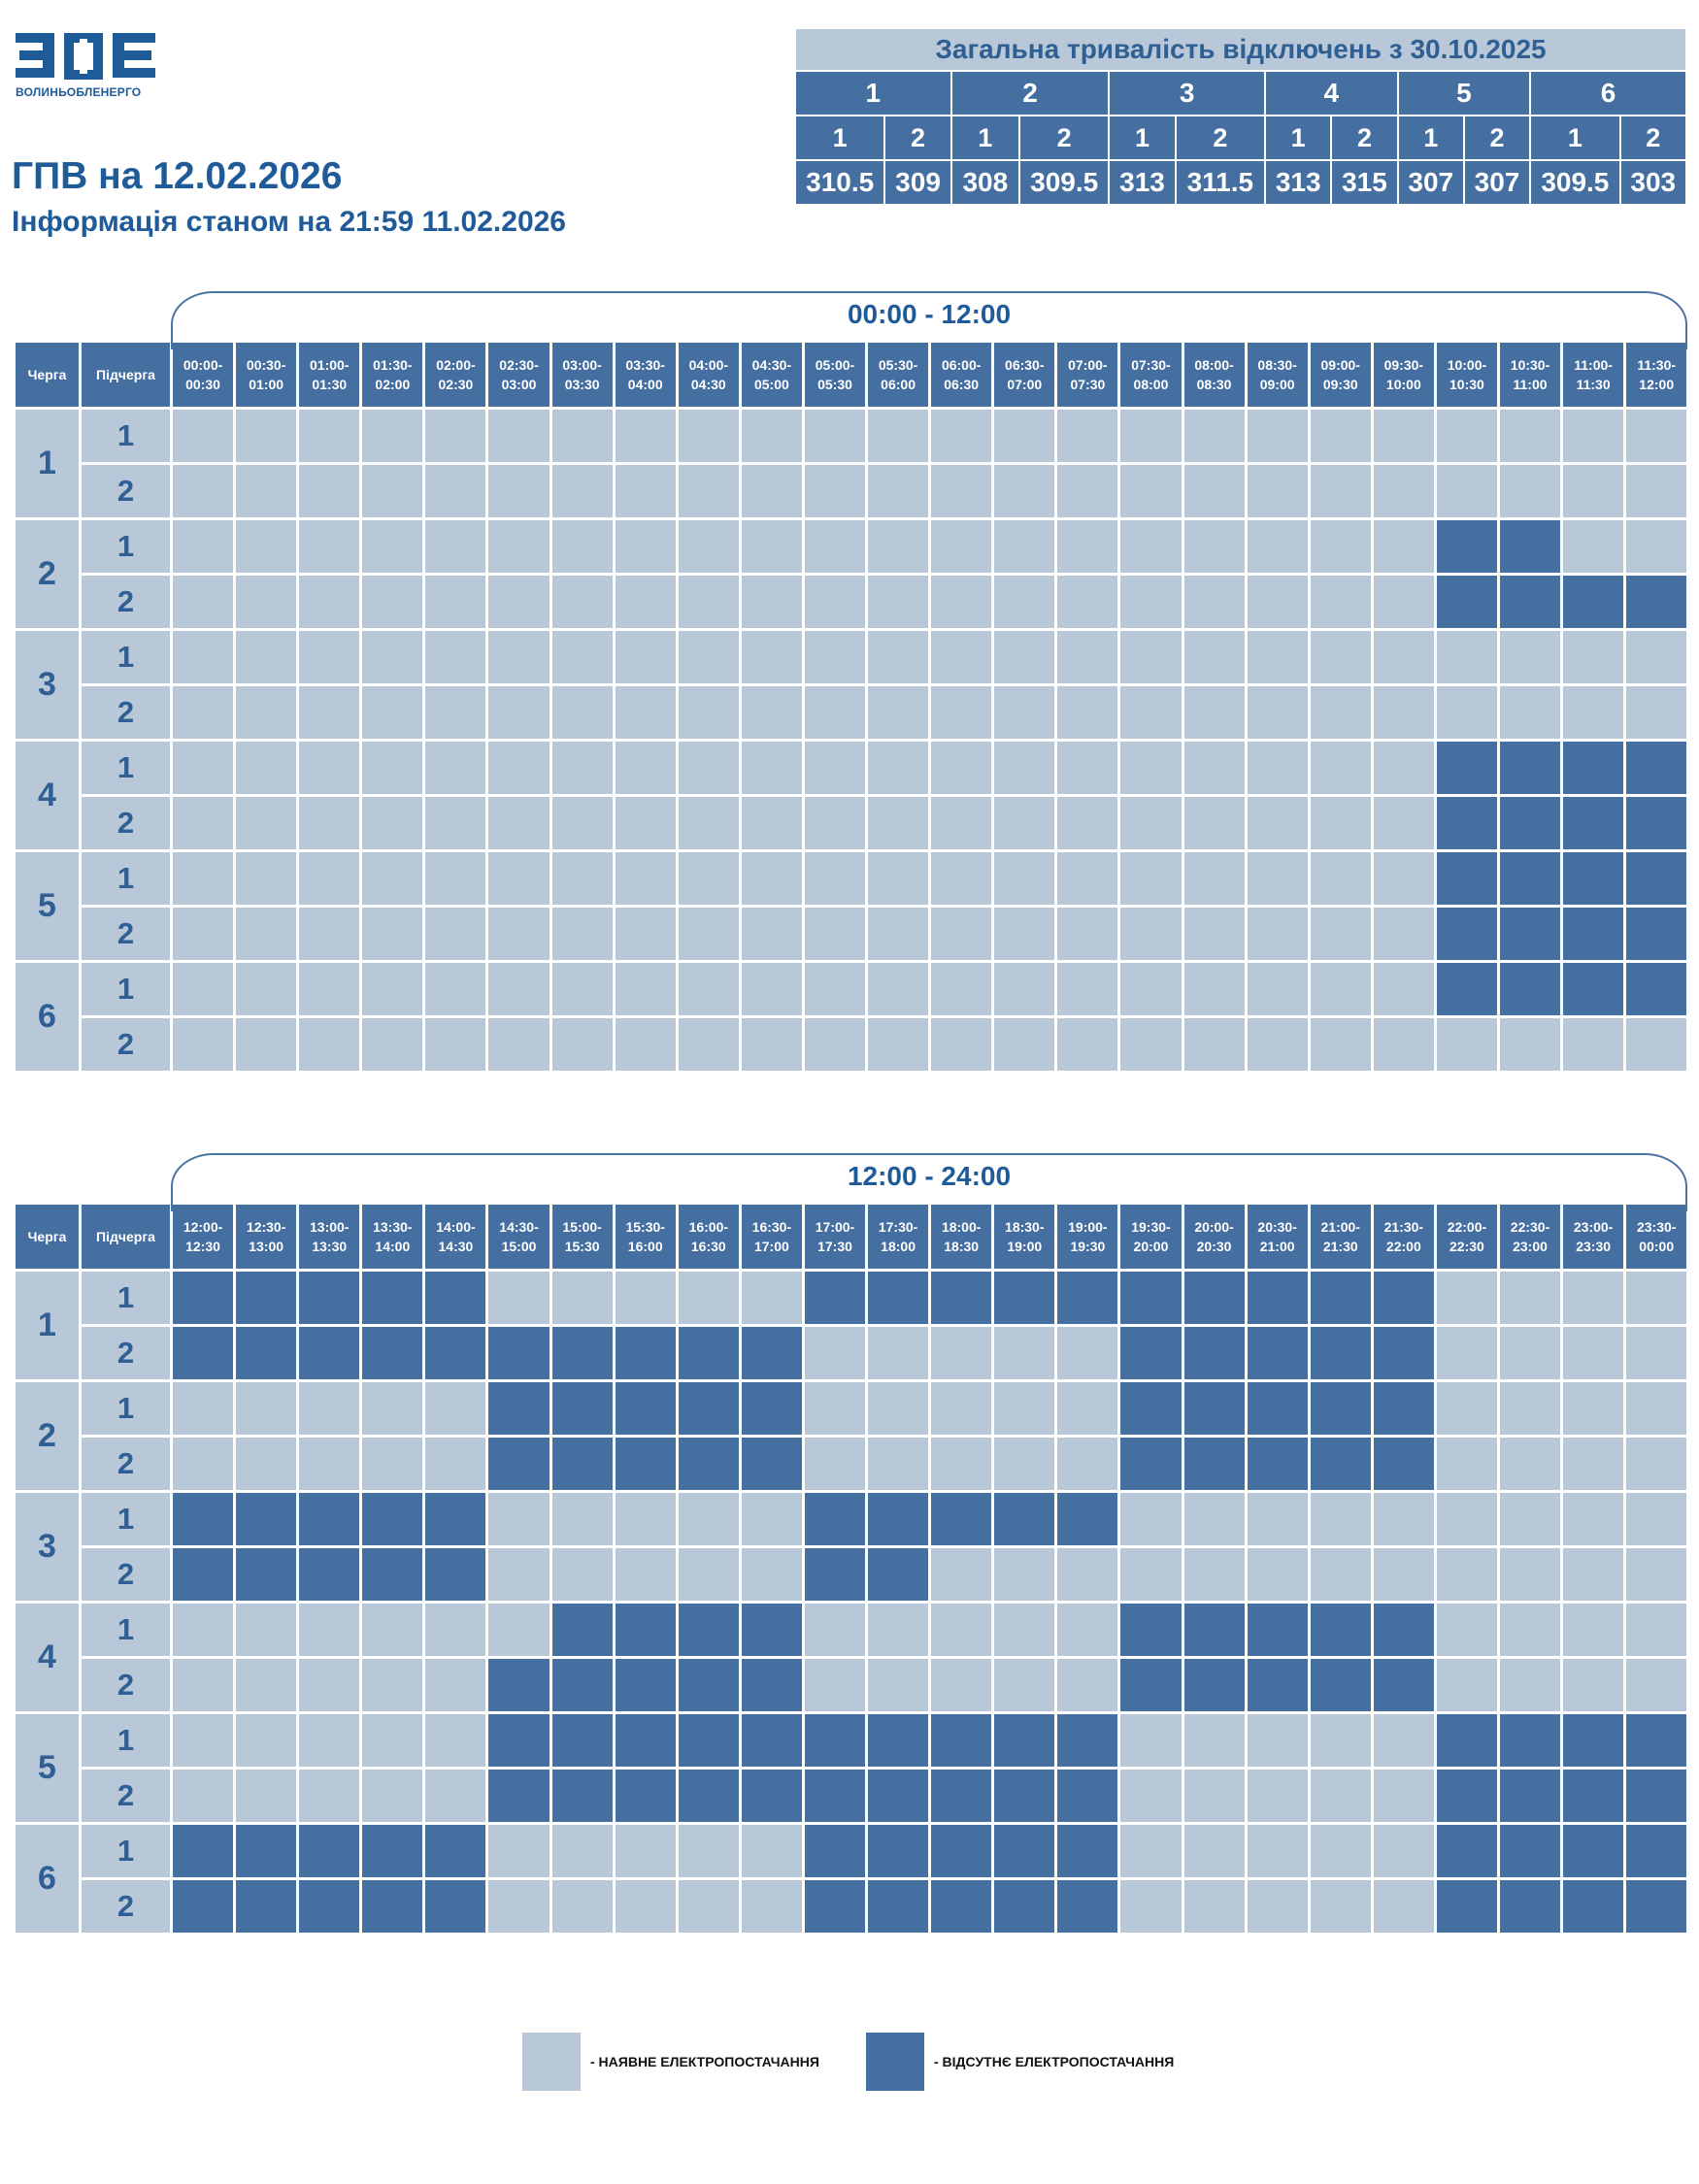  Describe the element at coordinates (1214, 1237) in the screenshot. I see `time-slot-header: 20:00- 20:30` at that location.